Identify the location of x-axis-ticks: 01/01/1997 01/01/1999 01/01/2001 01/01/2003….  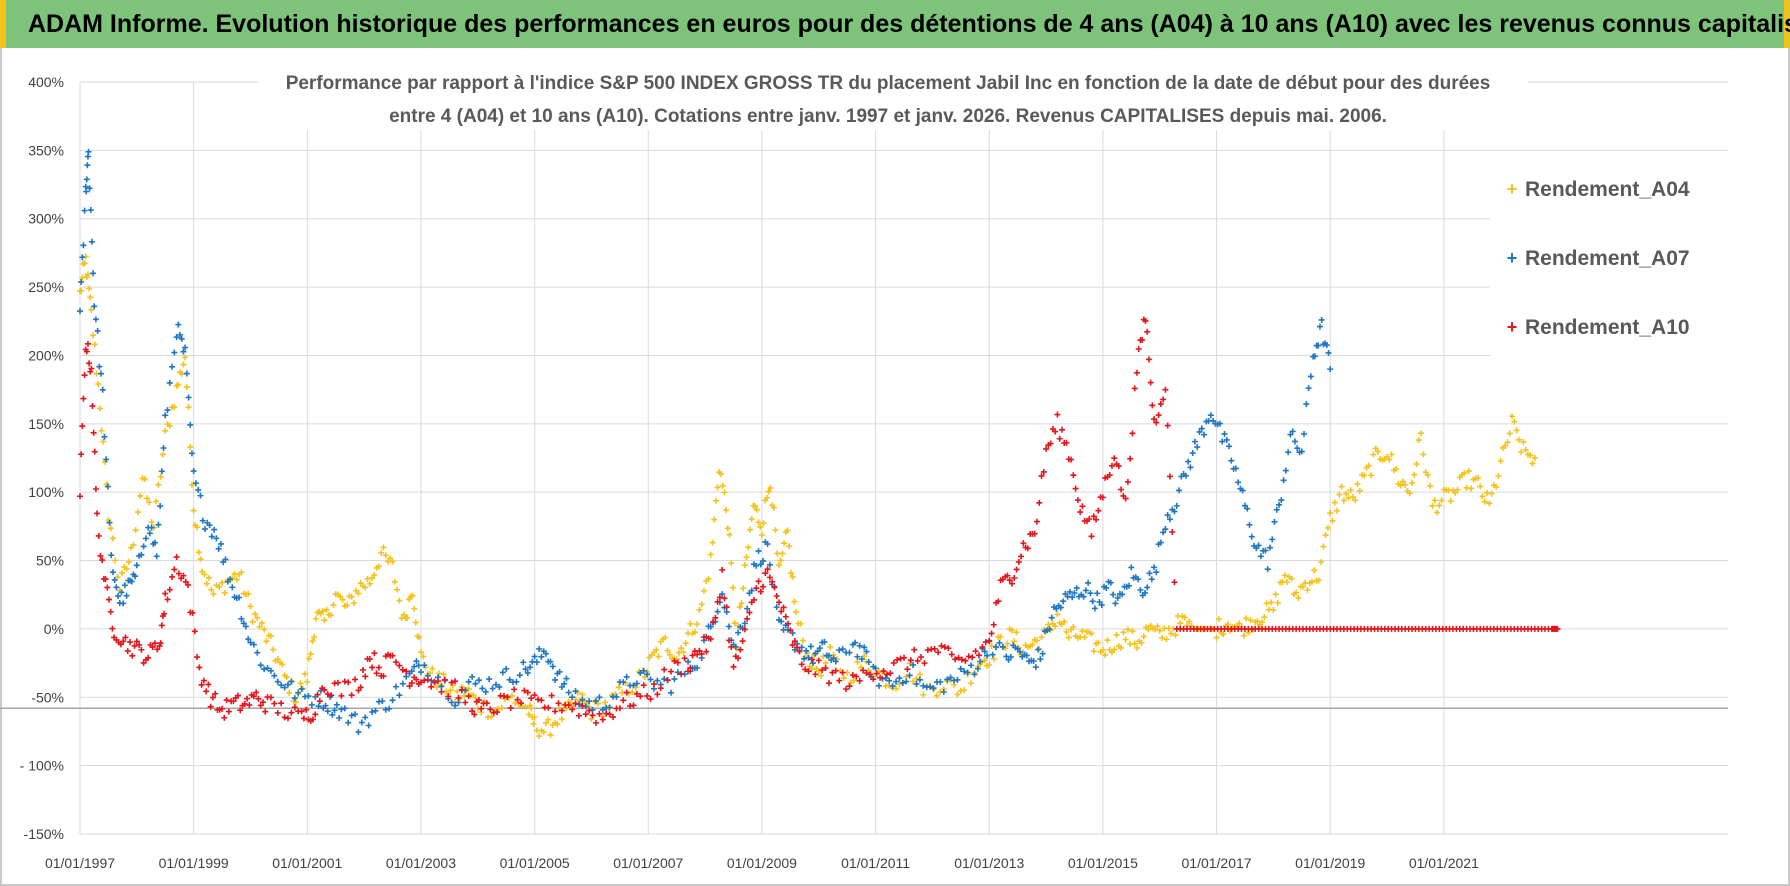
(762, 863).